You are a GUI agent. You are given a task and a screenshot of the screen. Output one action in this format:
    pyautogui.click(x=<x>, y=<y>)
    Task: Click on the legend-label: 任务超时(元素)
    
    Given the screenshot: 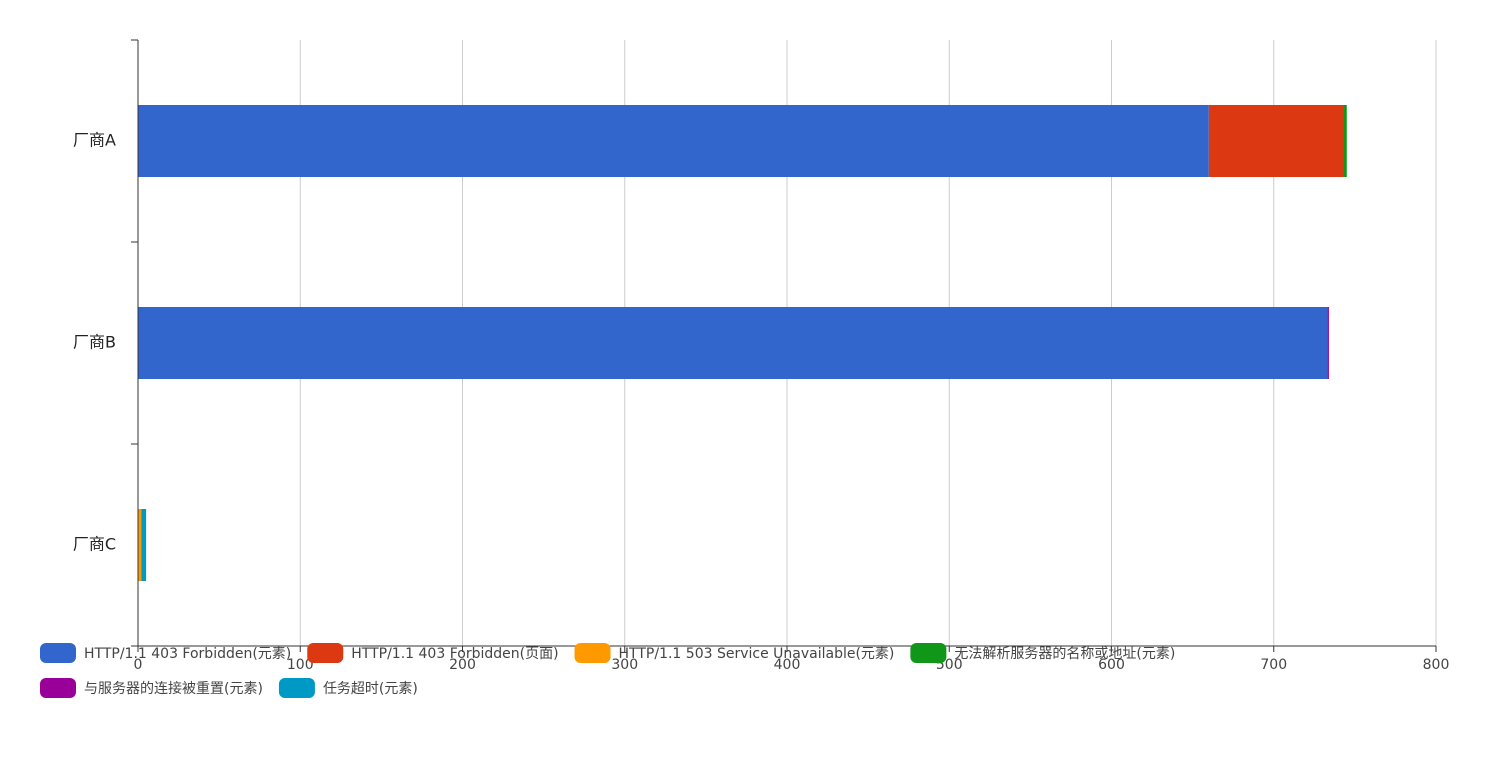 What is the action you would take?
    pyautogui.click(x=370, y=689)
    